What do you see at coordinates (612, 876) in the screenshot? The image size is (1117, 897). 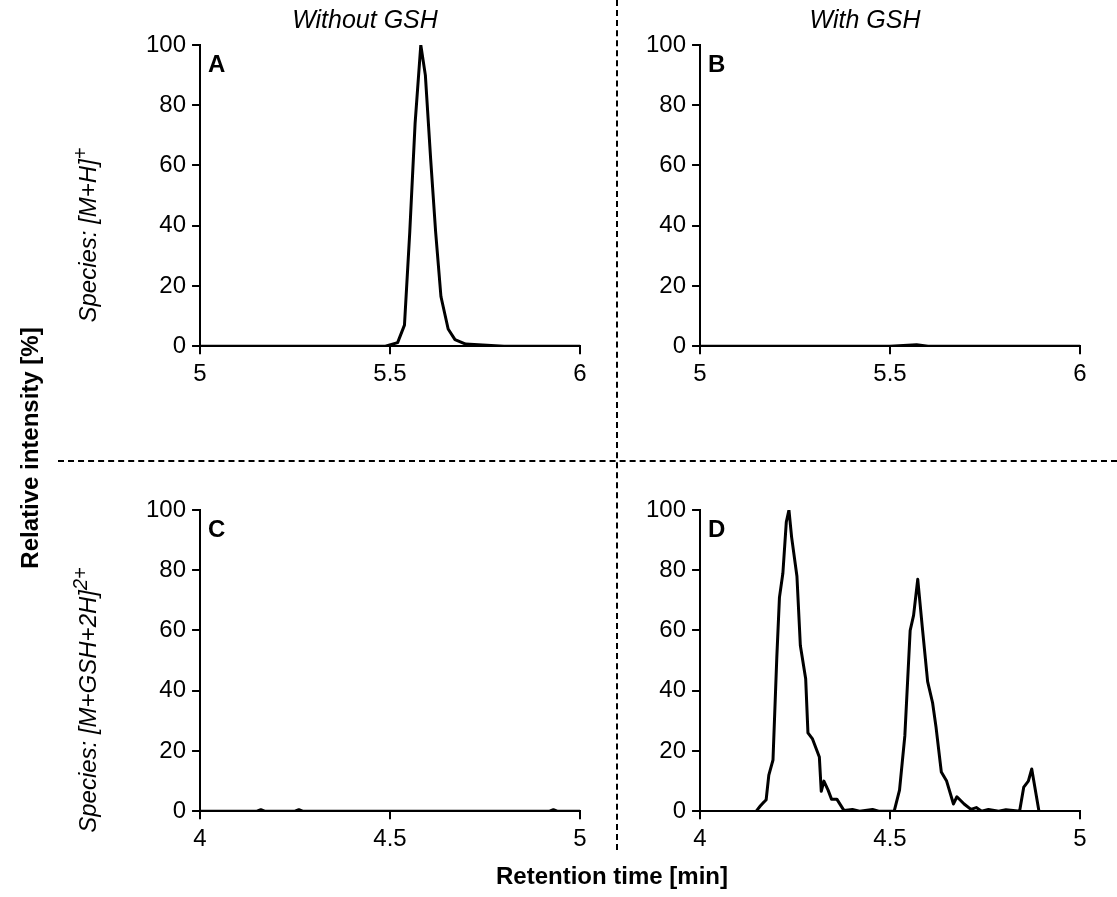 I see `x-axis-title: Retention time [min]` at bounding box center [612, 876].